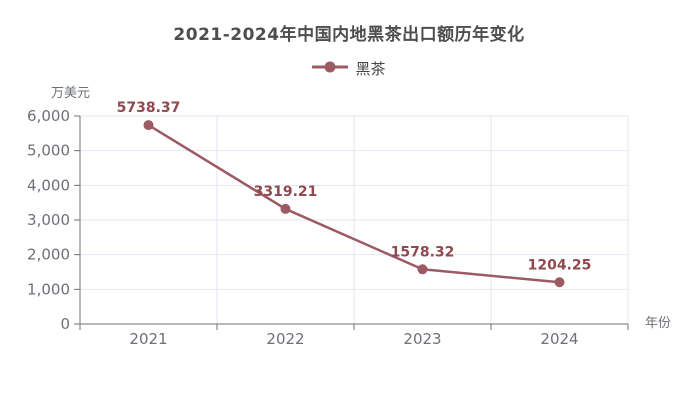 The height and width of the screenshot is (407, 698). What do you see at coordinates (70, 93) in the screenshot?
I see `y-axis-name: 万美元` at bounding box center [70, 93].